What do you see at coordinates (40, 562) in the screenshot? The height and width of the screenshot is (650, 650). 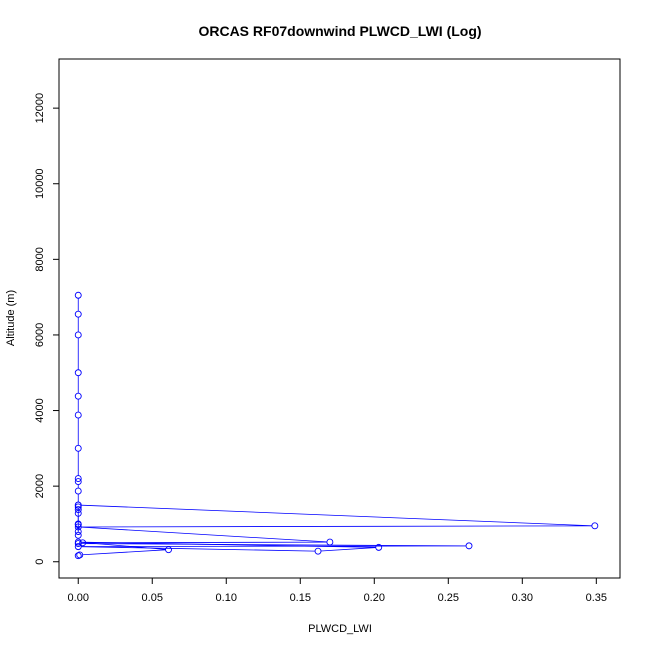 I see `y-tick-label: 0` at bounding box center [40, 562].